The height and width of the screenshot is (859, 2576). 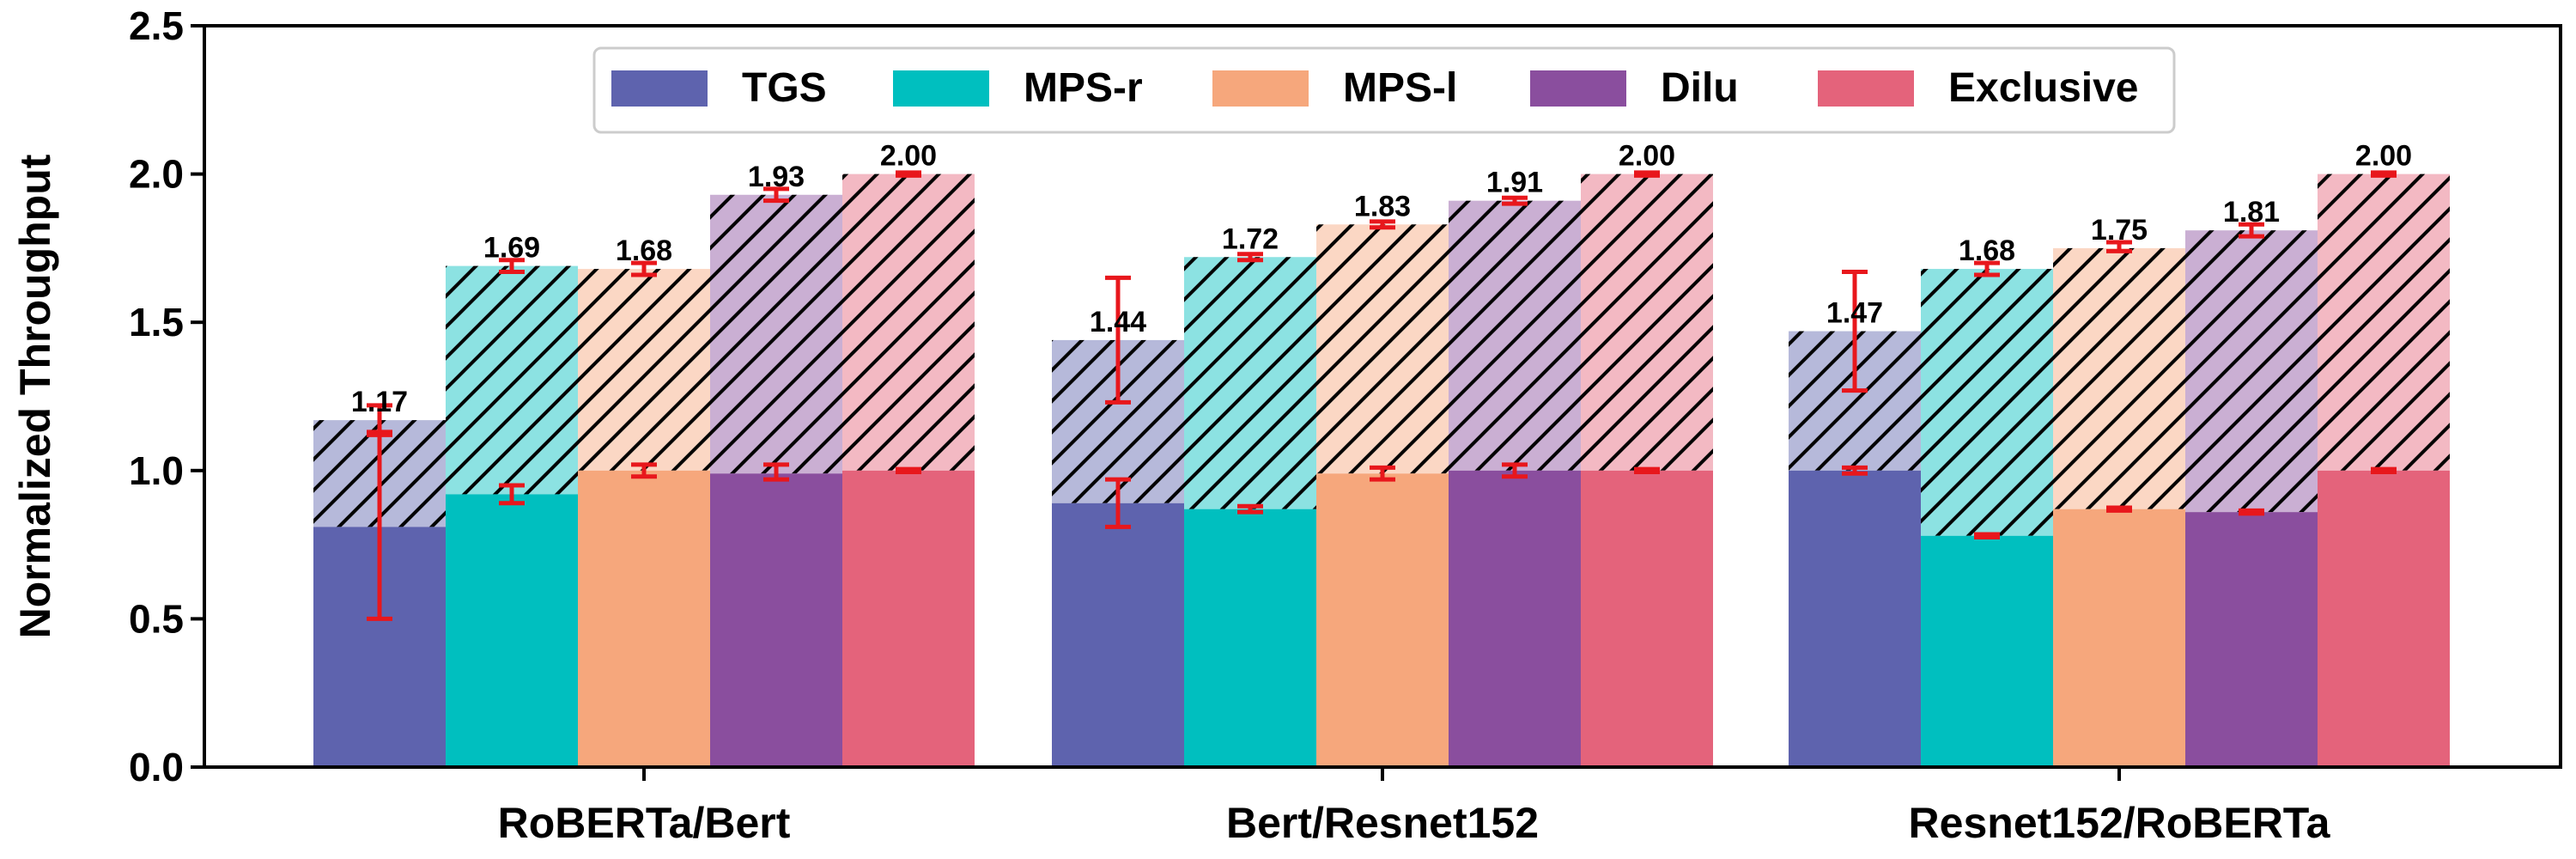 I want to click on errorbar-mps-r-1-lower, so click(x=512, y=495).